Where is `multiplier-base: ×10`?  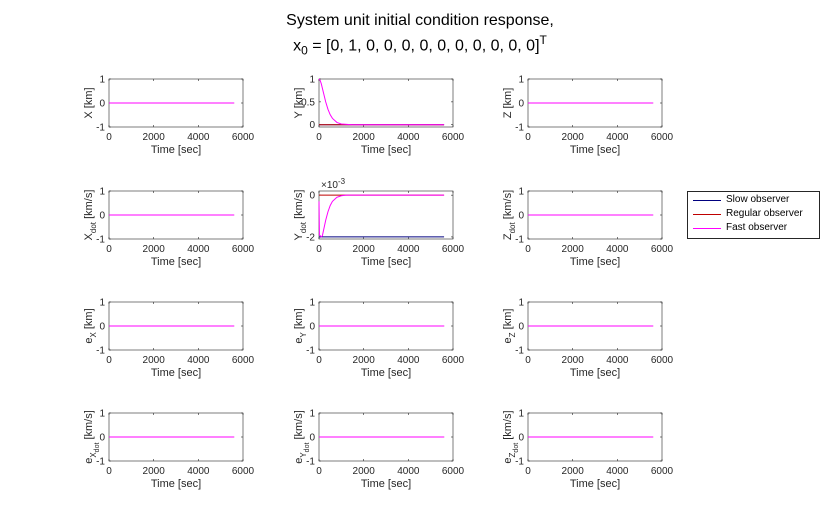 multiplier-base: ×10 is located at coordinates (329, 185).